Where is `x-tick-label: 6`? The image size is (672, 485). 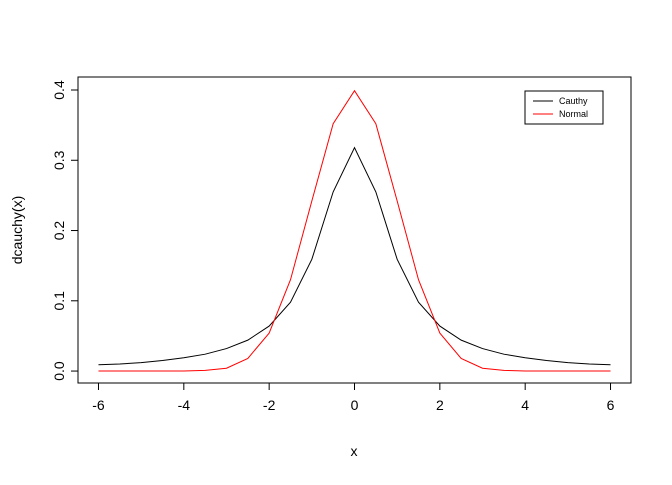
x-tick-label: 6 is located at coordinates (611, 405).